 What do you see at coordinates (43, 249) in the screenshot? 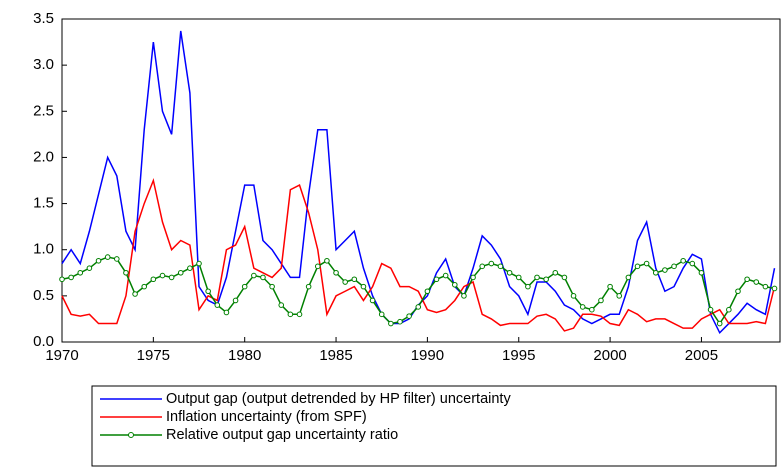
I see `y-tick-label: 1.0` at bounding box center [43, 249].